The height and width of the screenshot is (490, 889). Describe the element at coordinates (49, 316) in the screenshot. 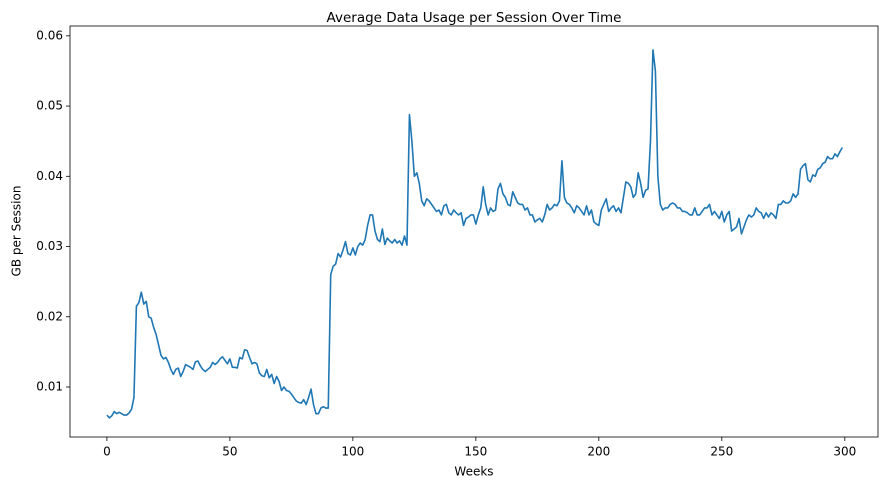

I see `y-tick-label: 0.02` at that location.